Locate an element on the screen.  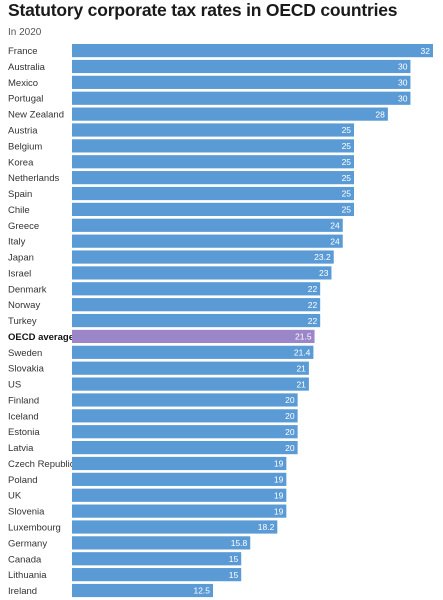
category-label: Slovakia is located at coordinates (26, 369).